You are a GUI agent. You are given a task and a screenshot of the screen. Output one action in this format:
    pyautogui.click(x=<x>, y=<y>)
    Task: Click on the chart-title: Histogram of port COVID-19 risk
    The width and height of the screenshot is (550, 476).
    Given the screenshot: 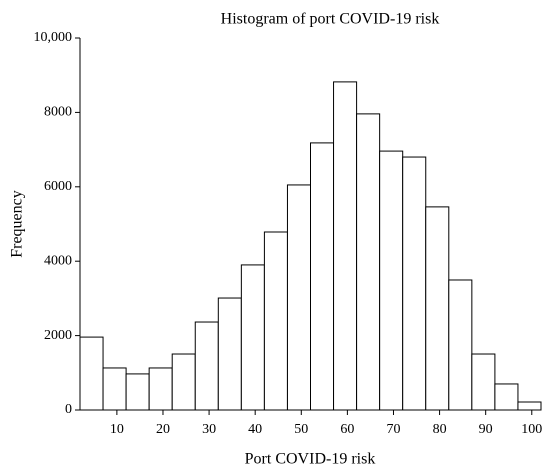 What is the action you would take?
    pyautogui.click(x=330, y=19)
    